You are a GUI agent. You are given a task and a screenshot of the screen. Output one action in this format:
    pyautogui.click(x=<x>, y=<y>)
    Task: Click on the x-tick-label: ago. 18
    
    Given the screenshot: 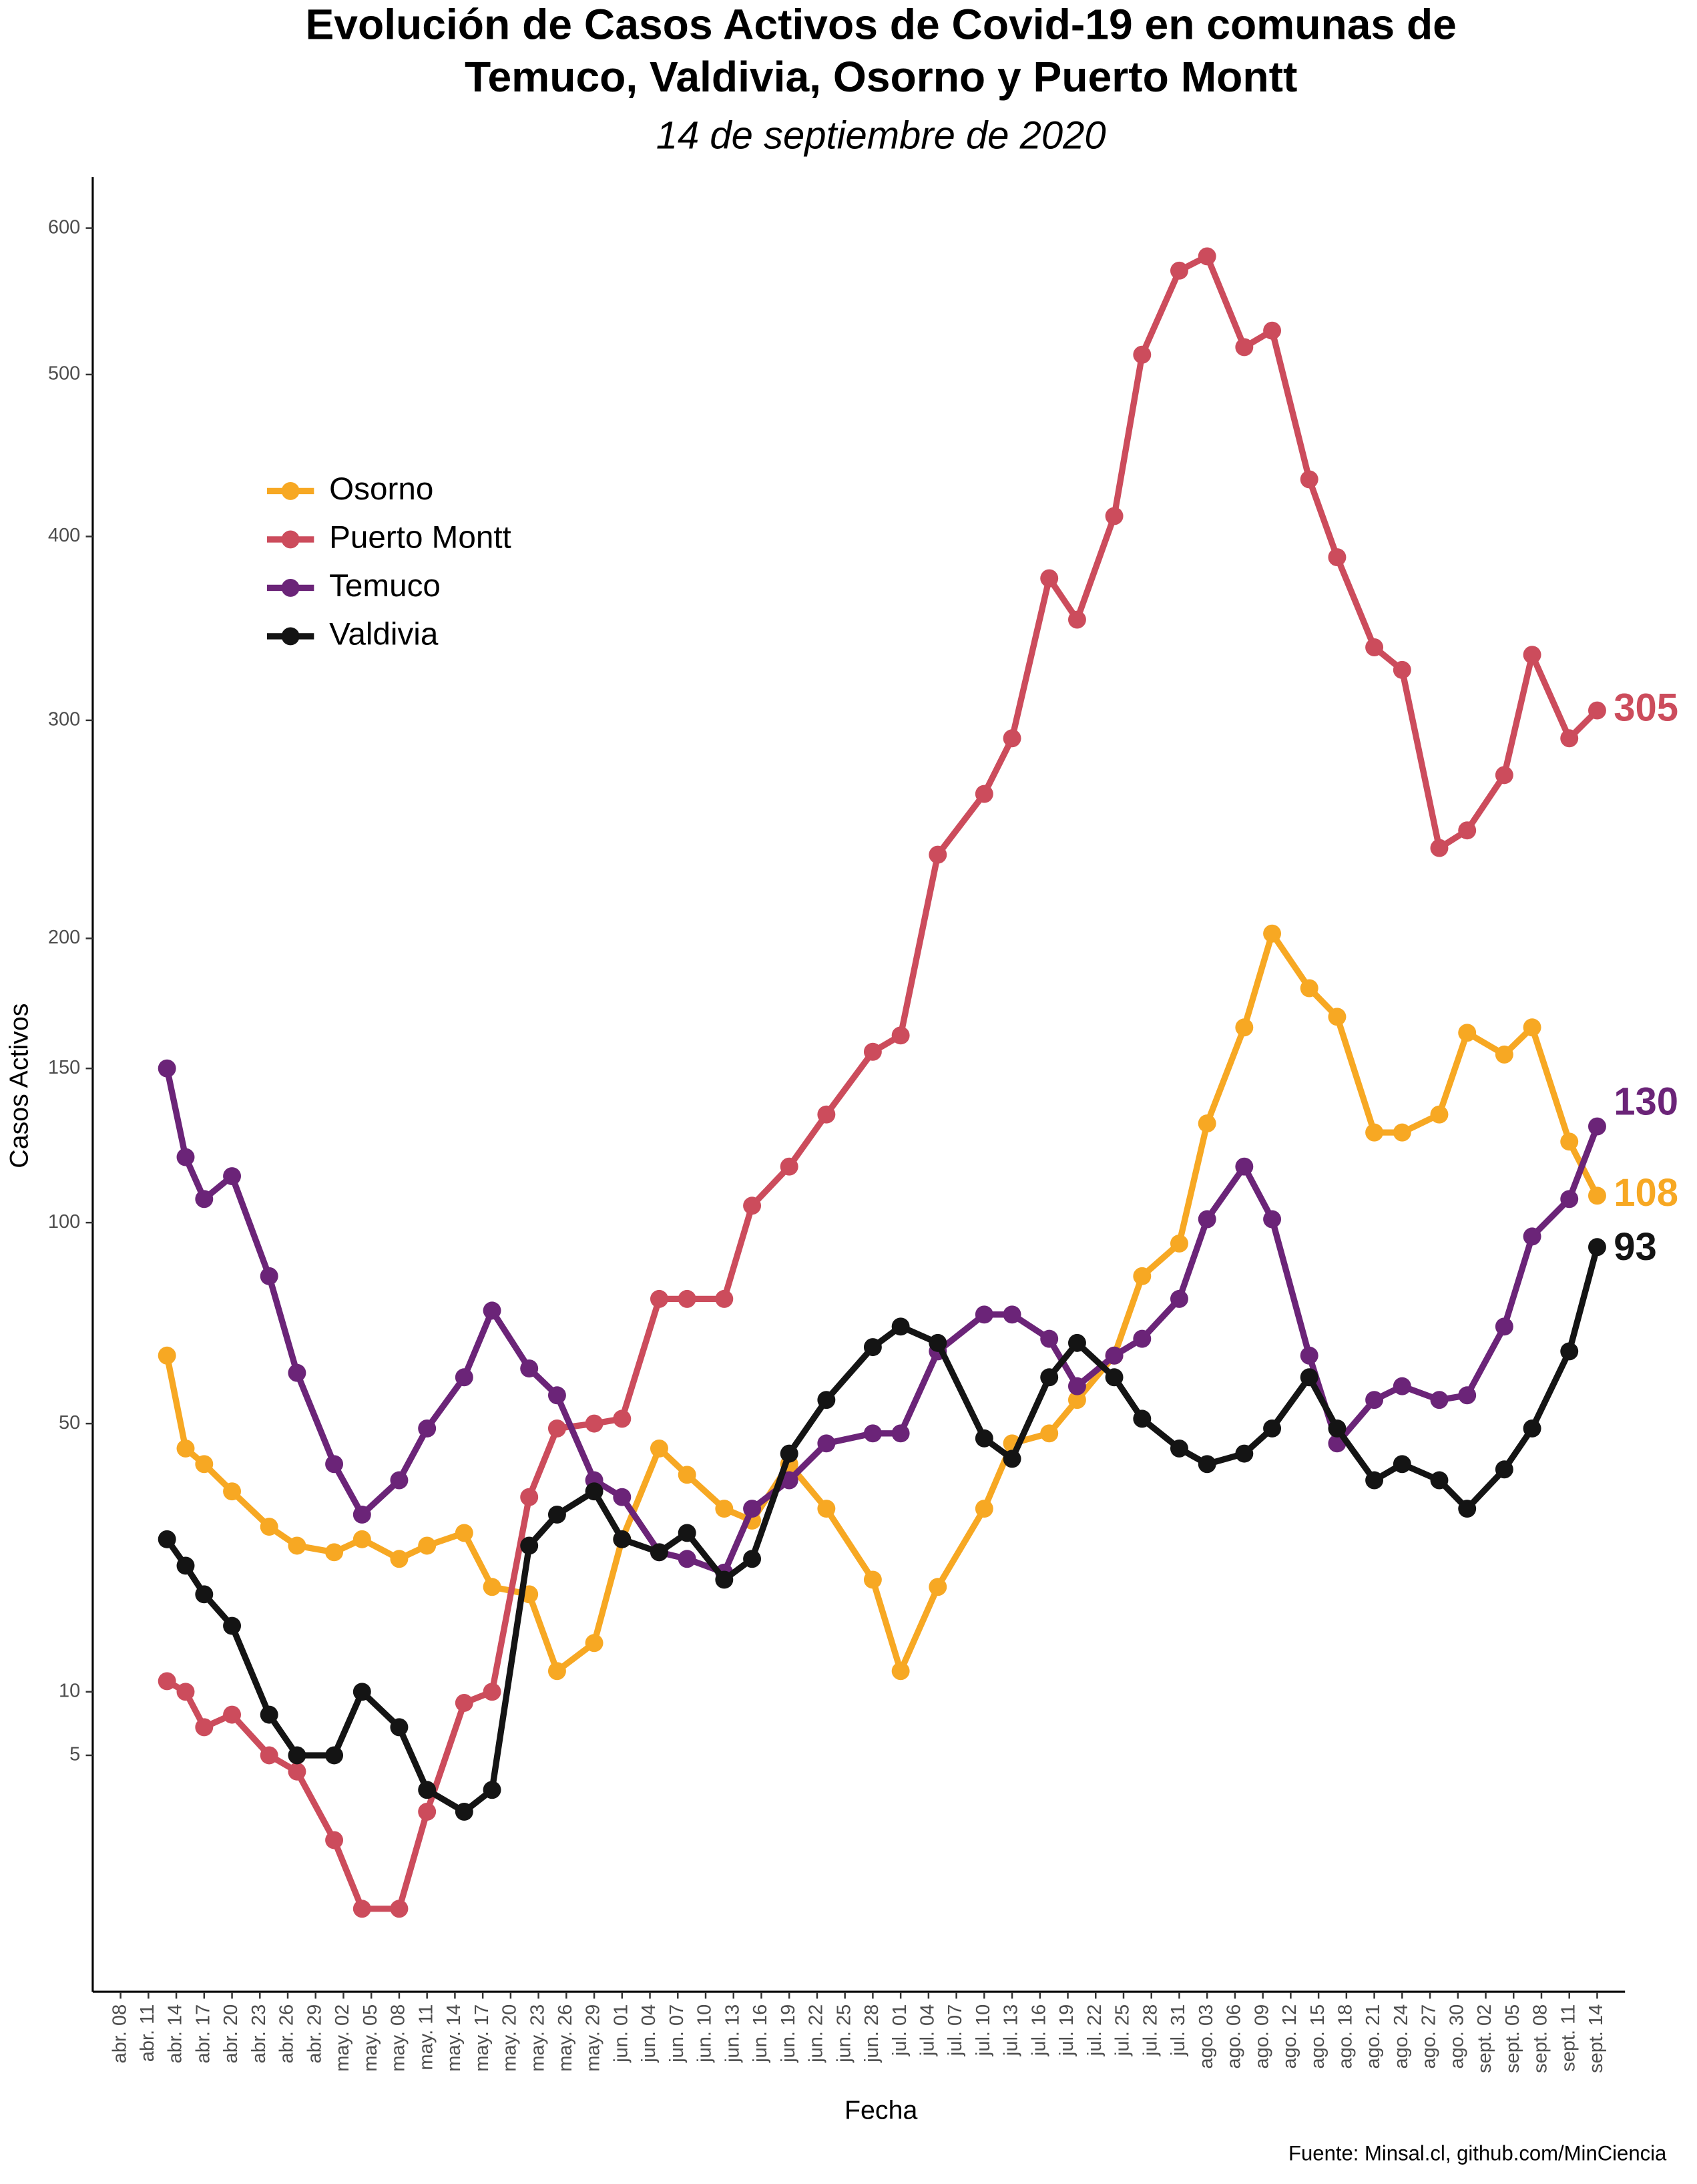 What is the action you would take?
    pyautogui.click(x=1346, y=2036)
    